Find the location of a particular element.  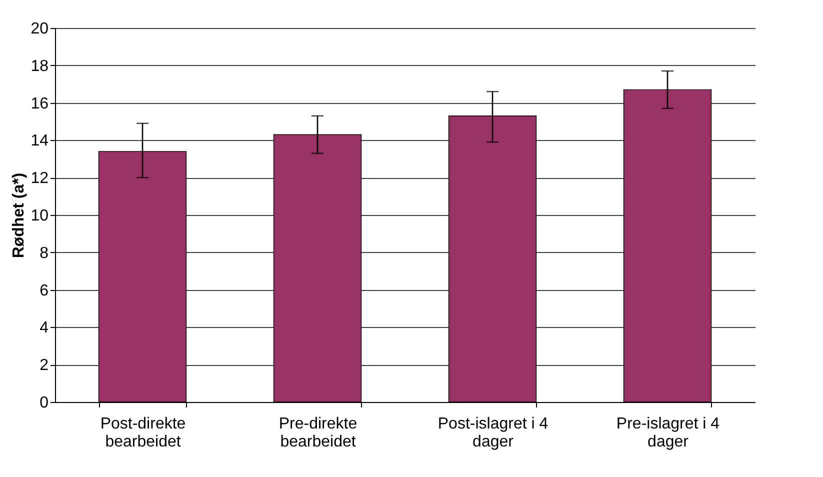

y-tick-label: 4 is located at coordinates (44, 328).